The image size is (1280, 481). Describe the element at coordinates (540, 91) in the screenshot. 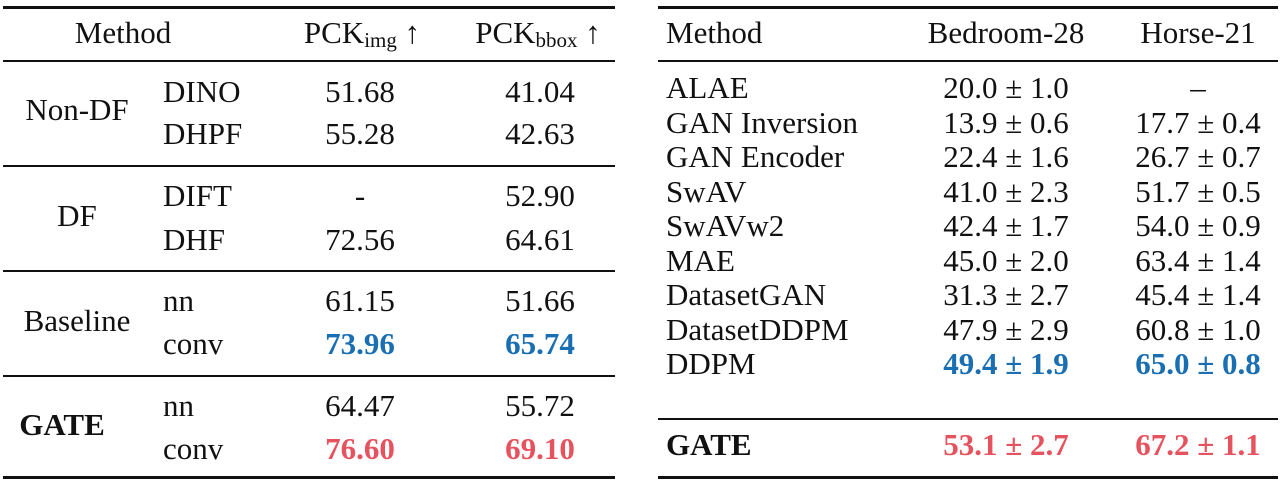

I see `pck-bbox-dino: 41.04` at that location.